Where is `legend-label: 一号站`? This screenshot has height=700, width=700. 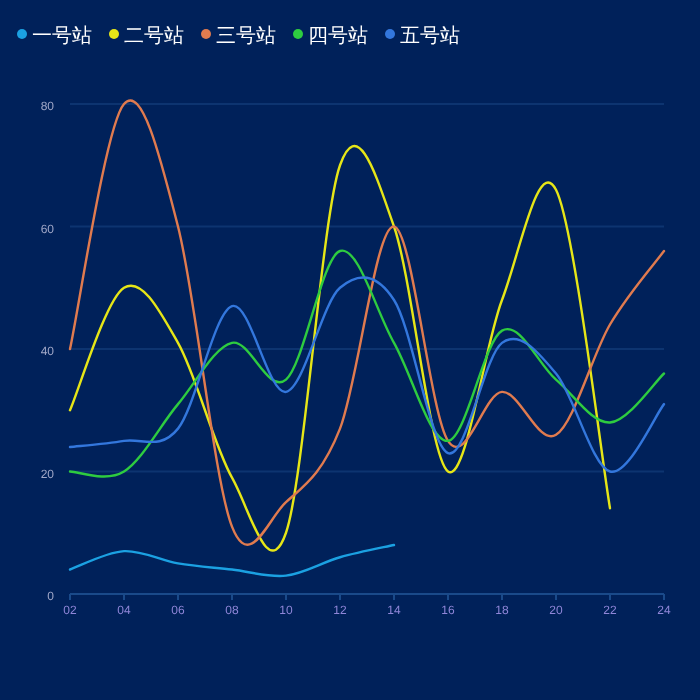
legend-label: 一号站 is located at coordinates (62, 36).